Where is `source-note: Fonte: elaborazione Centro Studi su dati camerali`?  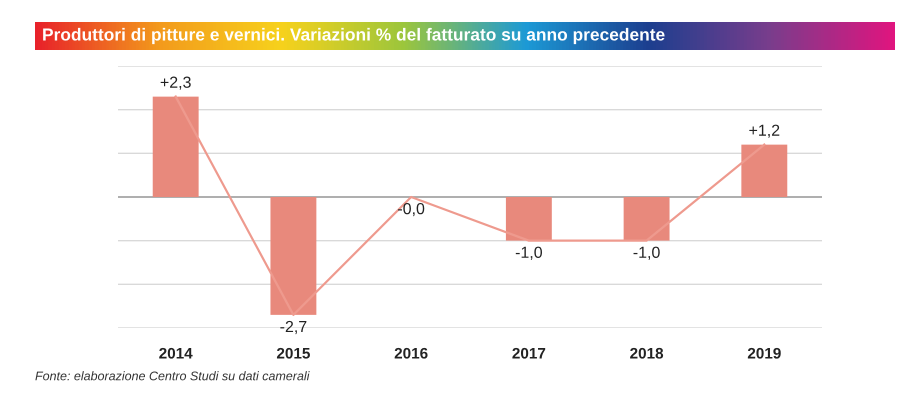 source-note: Fonte: elaborazione Centro Studi su dati camerali is located at coordinates (172, 375).